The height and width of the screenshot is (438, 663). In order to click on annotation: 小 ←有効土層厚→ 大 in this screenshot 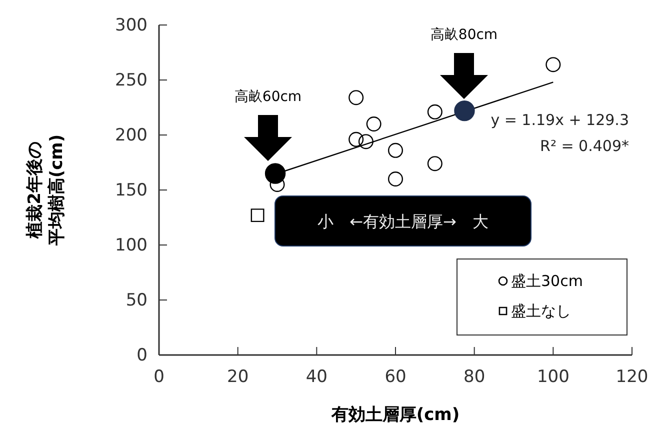, I will do `click(403, 221)`.